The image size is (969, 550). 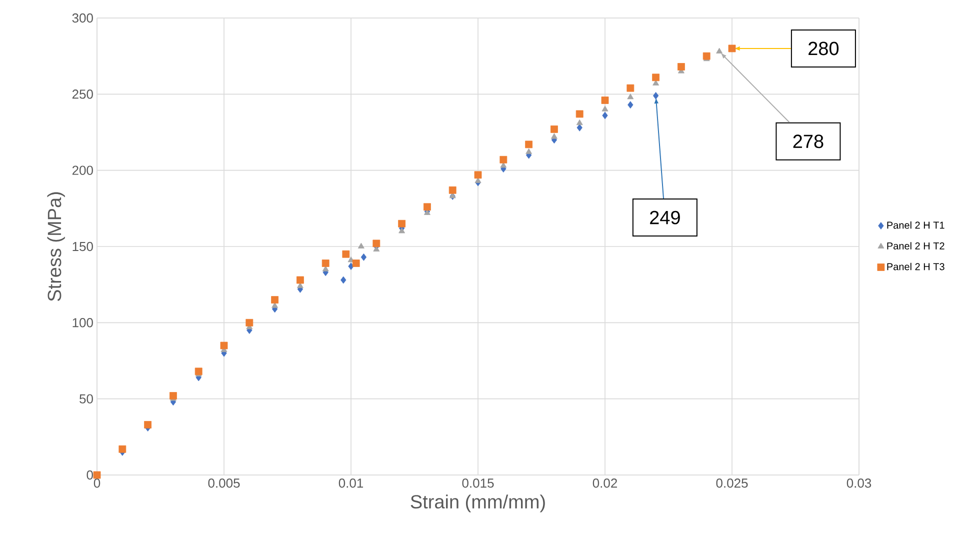 What do you see at coordinates (478, 483) in the screenshot?
I see `x-tick-label: 0.015` at bounding box center [478, 483].